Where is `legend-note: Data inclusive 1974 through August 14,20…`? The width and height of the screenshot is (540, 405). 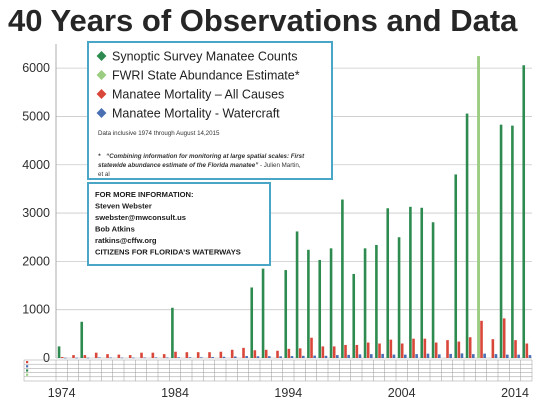
legend-note: Data inclusive 1974 through August 14,20… is located at coordinates (159, 133).